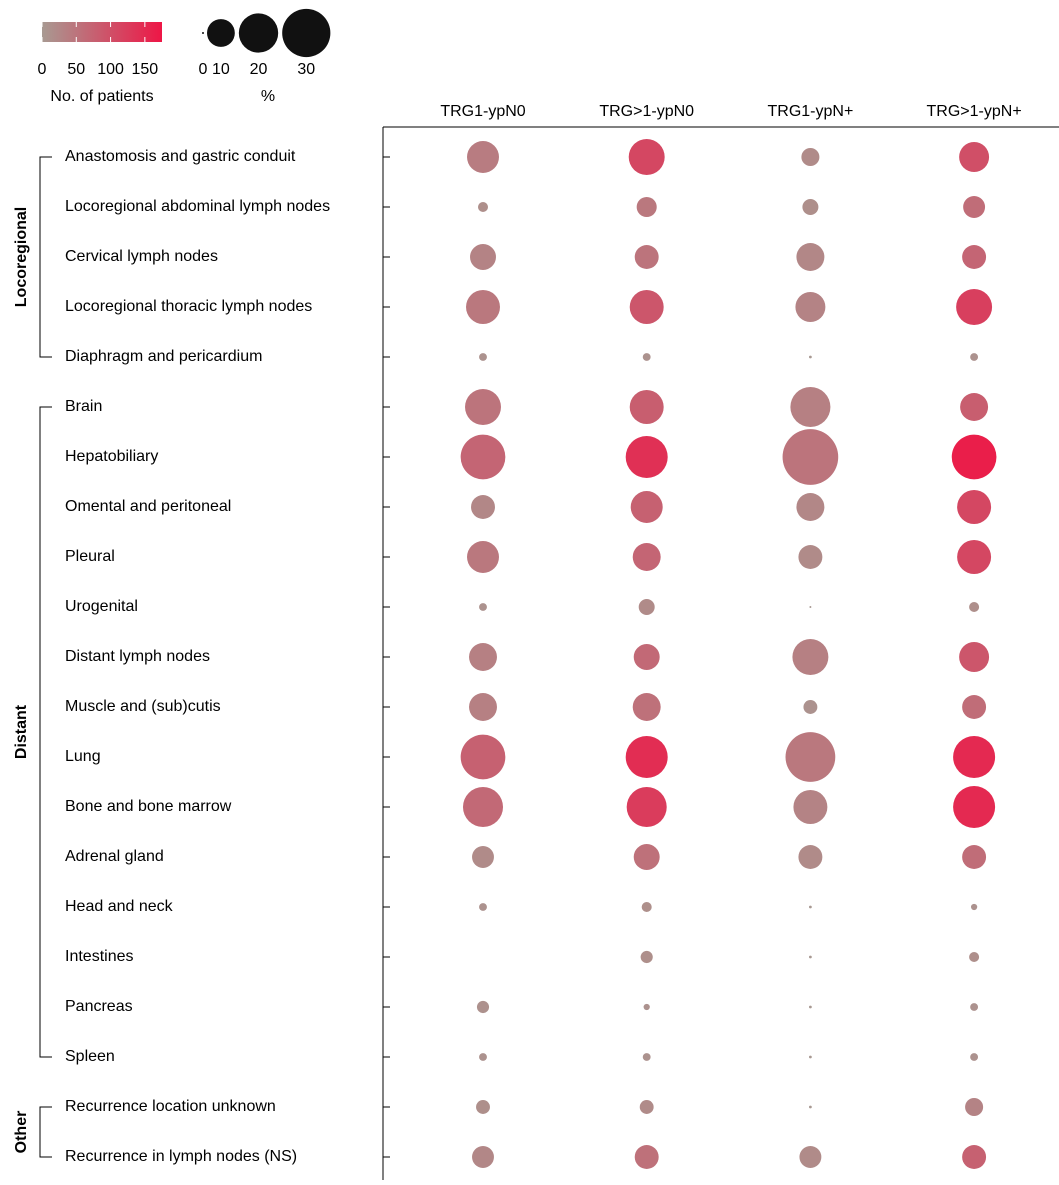 The height and width of the screenshot is (1185, 1059). I want to click on color-legend-label: 100, so click(110, 69).